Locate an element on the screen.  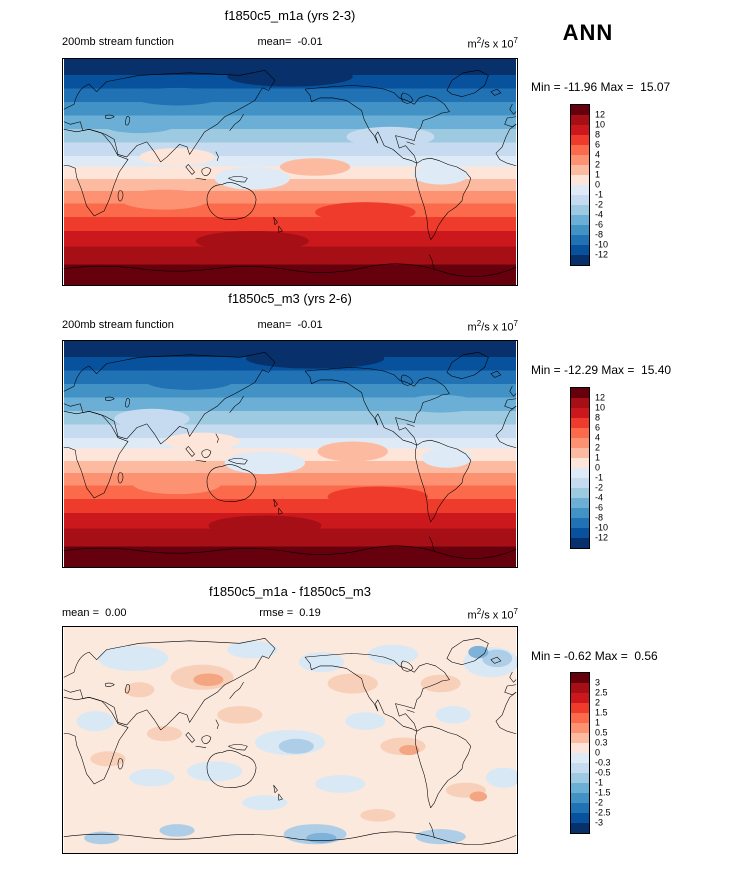
colorbar-tick-label: 12 is located at coordinates (600, 397).